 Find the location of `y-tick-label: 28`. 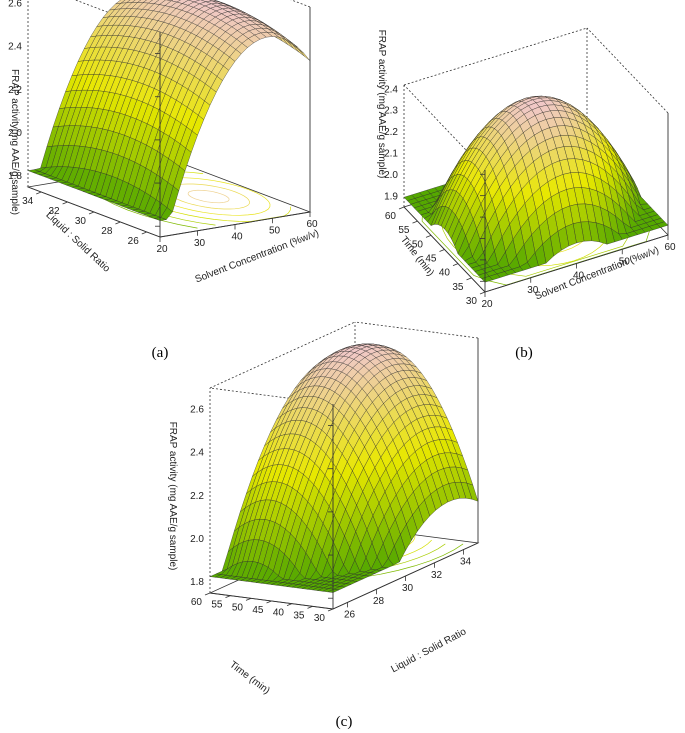

y-tick-label: 28 is located at coordinates (107, 231).